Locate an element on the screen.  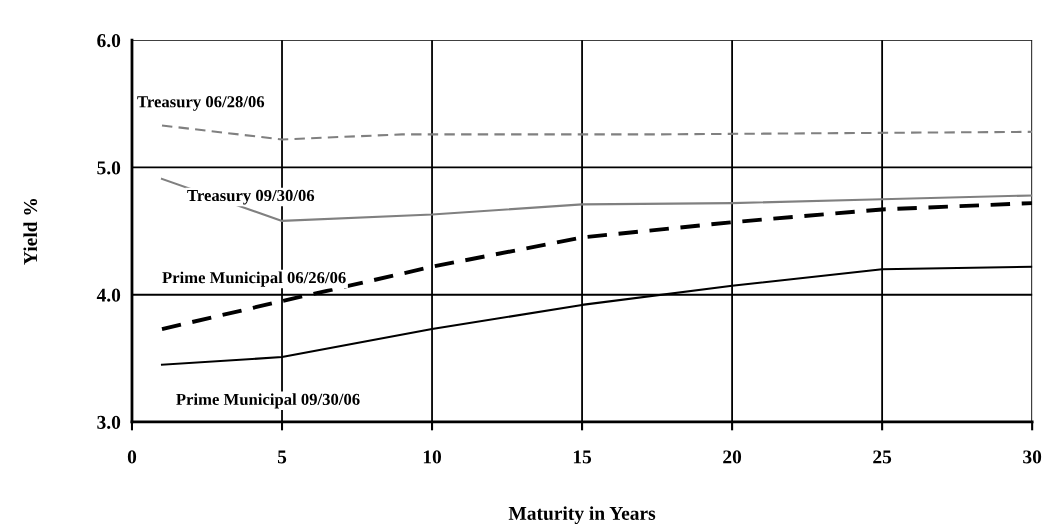
y-tick-label: 5.0 is located at coordinates (109, 168).